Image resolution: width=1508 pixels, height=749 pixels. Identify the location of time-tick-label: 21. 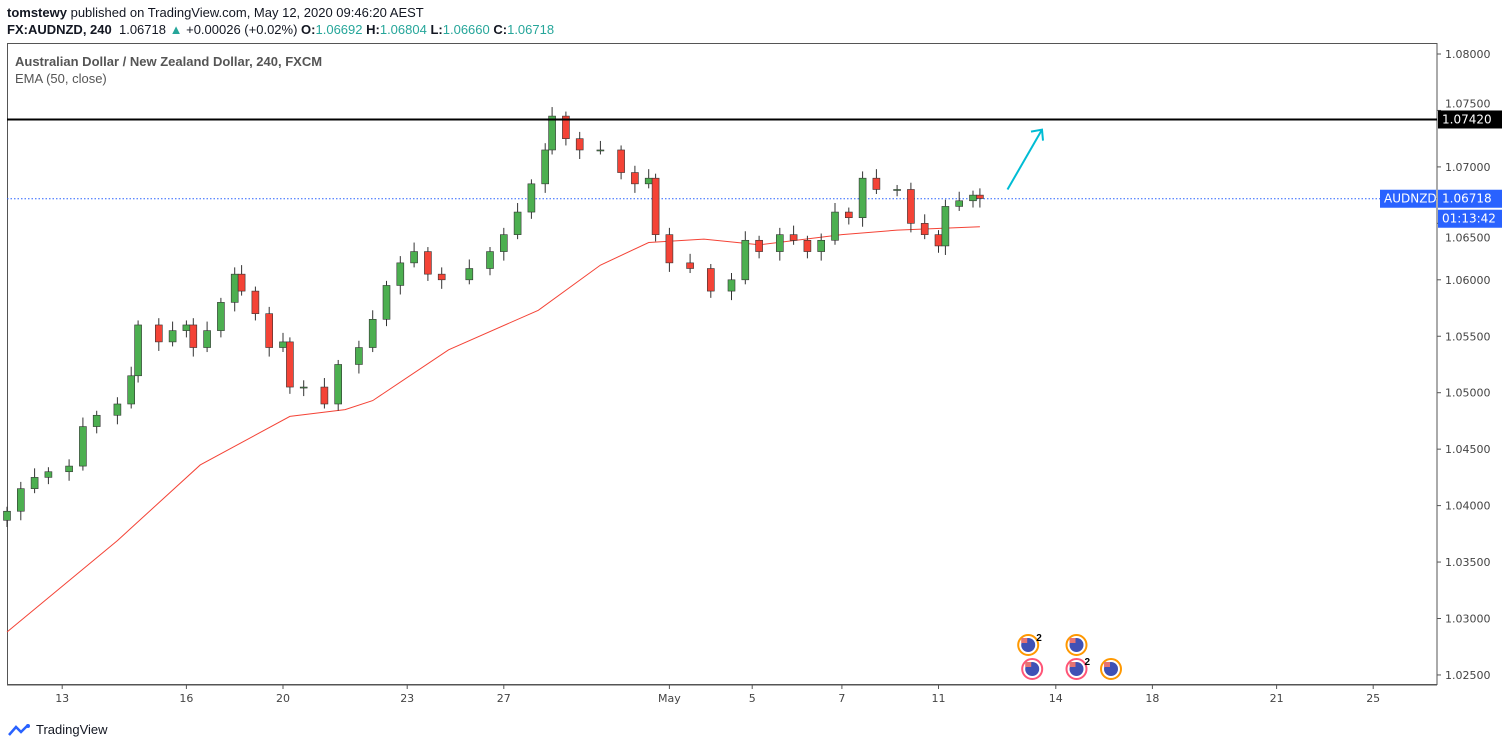
(1277, 698).